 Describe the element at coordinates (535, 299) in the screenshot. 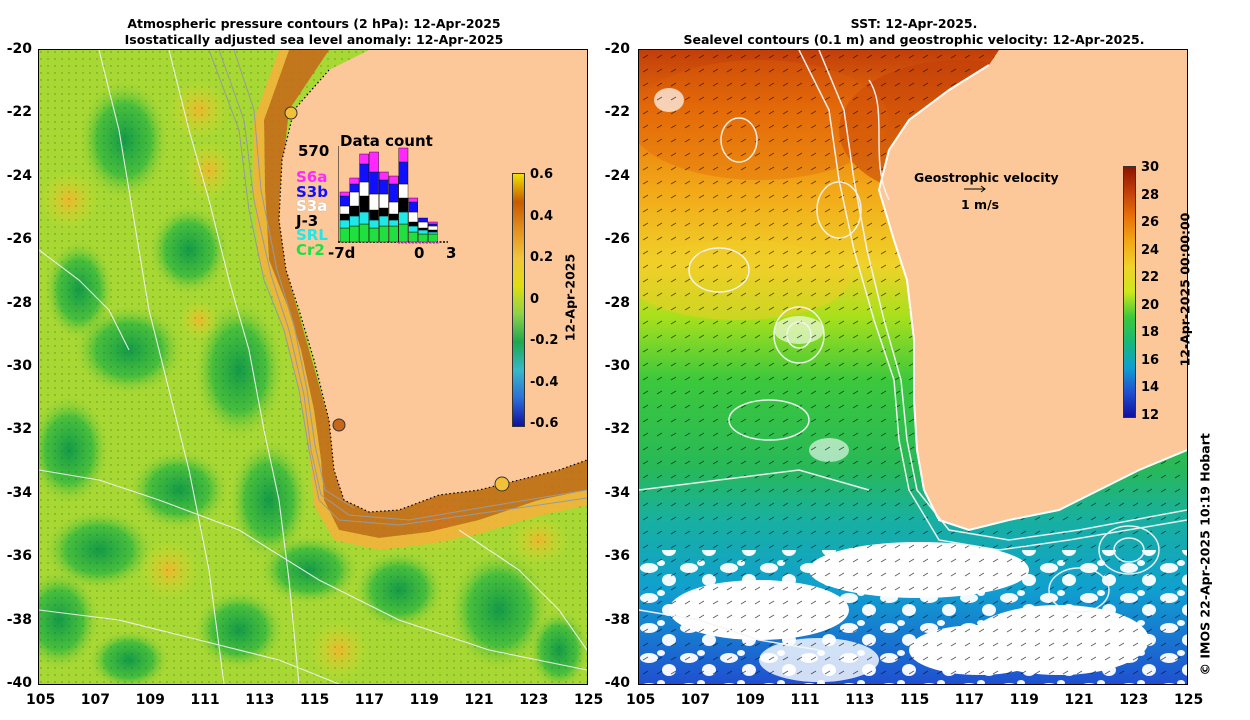

I see `colorbar-tick-label: 0` at that location.